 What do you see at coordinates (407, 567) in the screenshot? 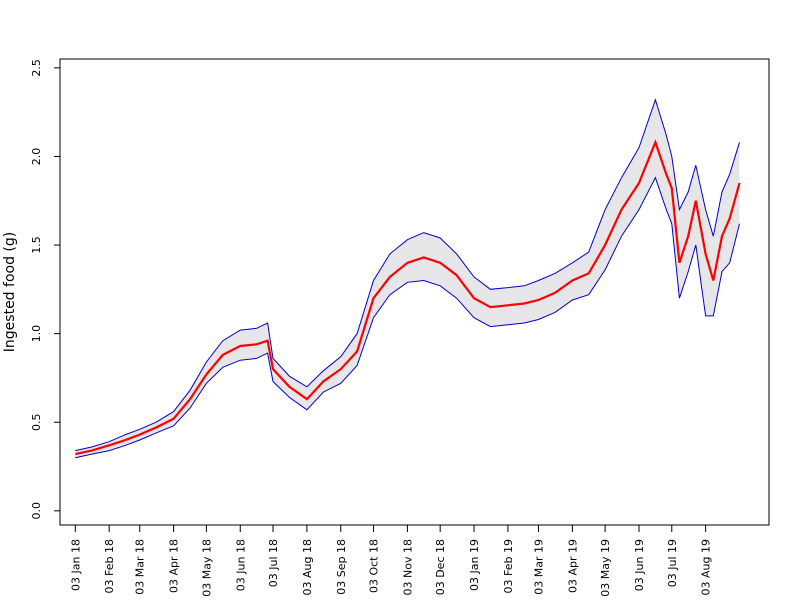
I see `x-tick-label: 03 Nov 18` at bounding box center [407, 567].